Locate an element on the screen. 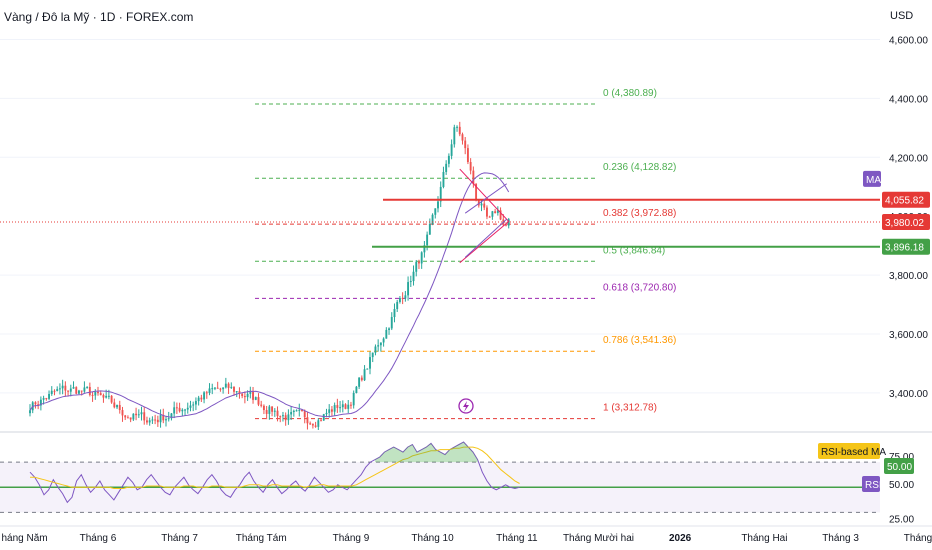 The image size is (932, 550). triangle-pattern-pink is located at coordinates (484, 216).